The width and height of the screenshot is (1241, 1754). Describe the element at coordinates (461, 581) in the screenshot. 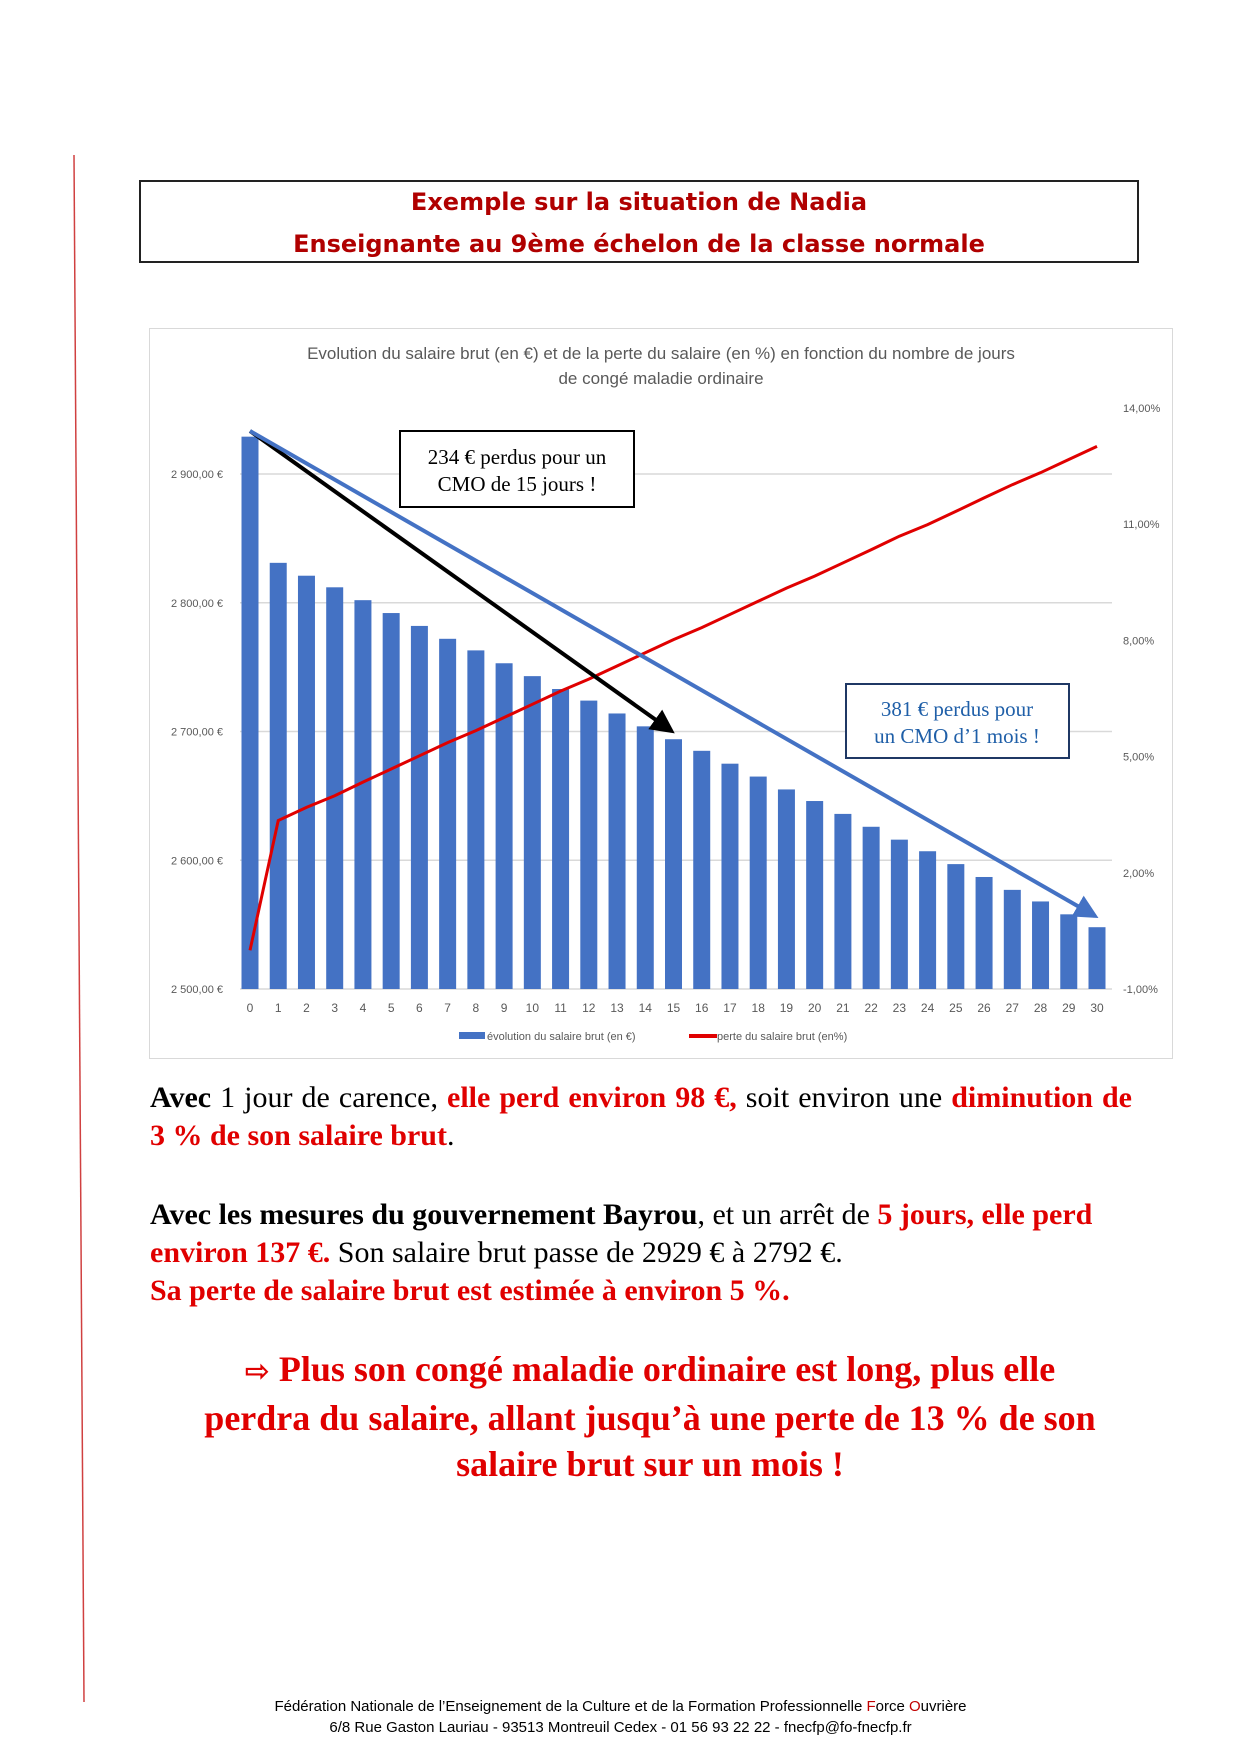

I see `arrow-15-days` at that location.